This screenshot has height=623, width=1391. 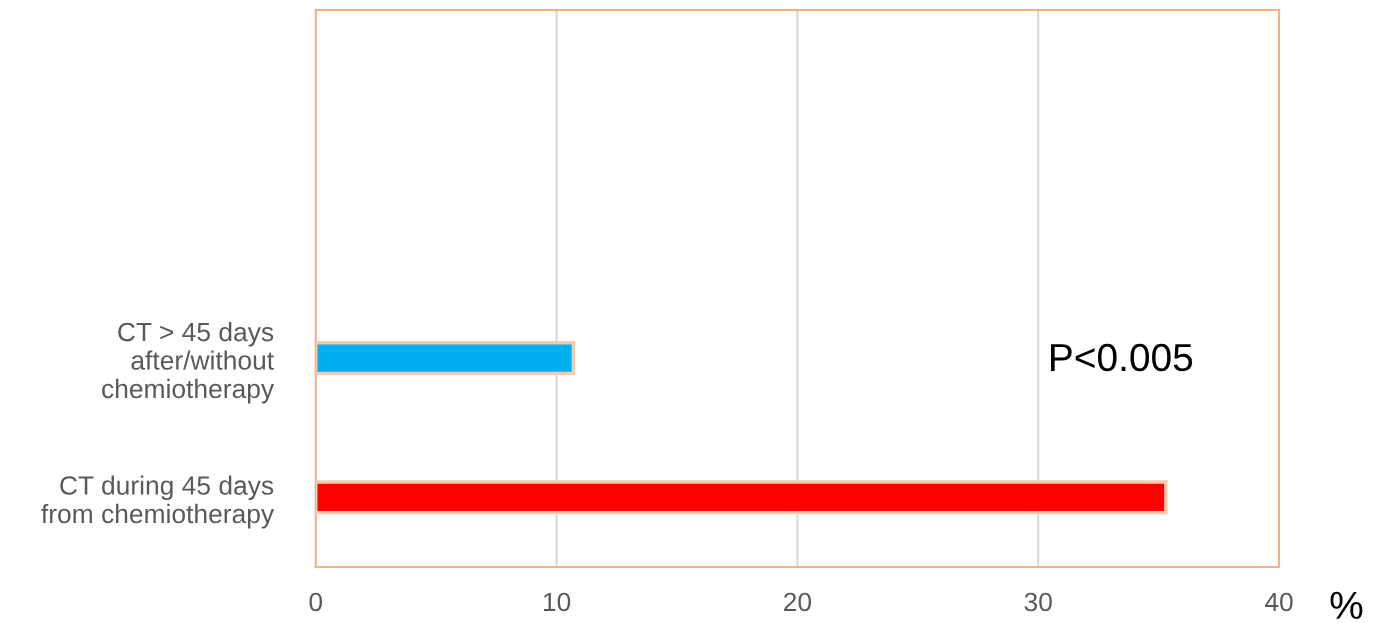 I want to click on x-axis-title: %, so click(x=1346, y=605).